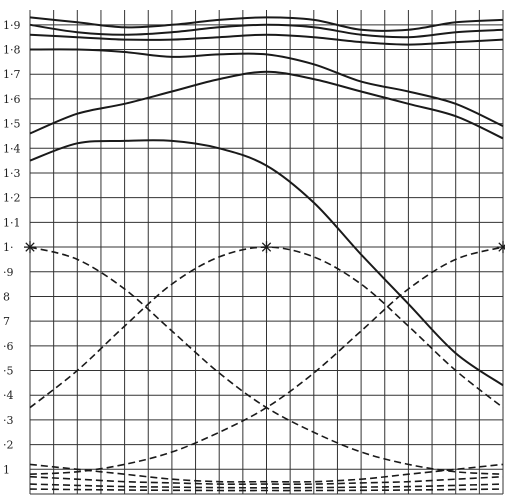 The height and width of the screenshot is (496, 505). Describe the element at coordinates (6, 321) in the screenshot. I see `y-tick-label: 7` at that location.